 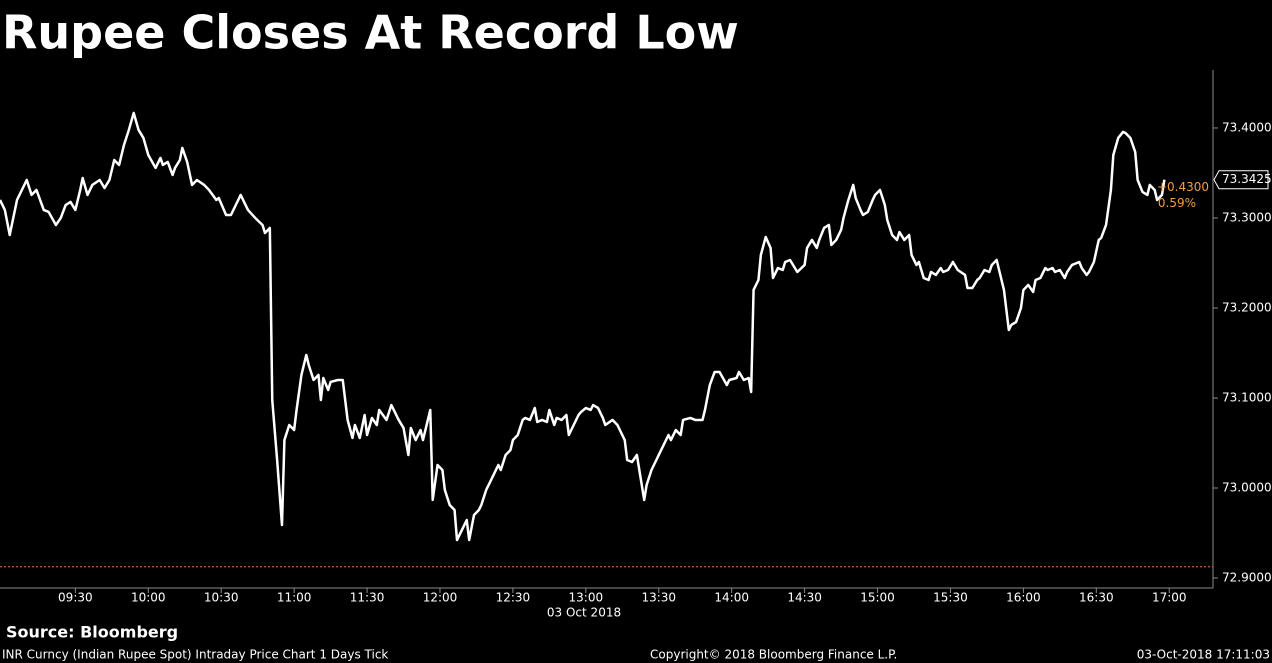 What do you see at coordinates (1247, 397) in the screenshot?
I see `y-tick-label: 73.1000` at bounding box center [1247, 397].